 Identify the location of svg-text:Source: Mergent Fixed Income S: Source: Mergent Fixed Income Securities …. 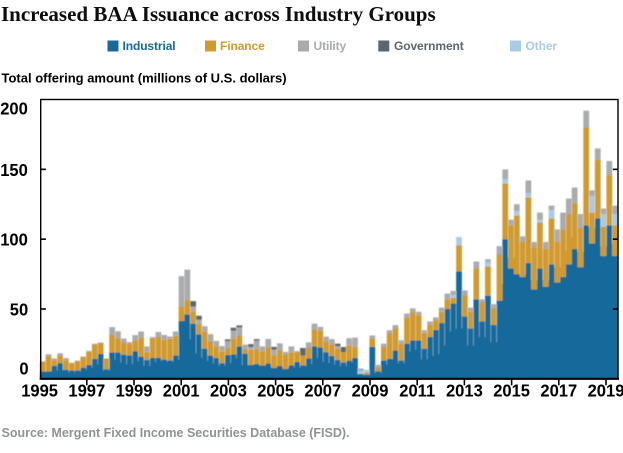
(176, 433).